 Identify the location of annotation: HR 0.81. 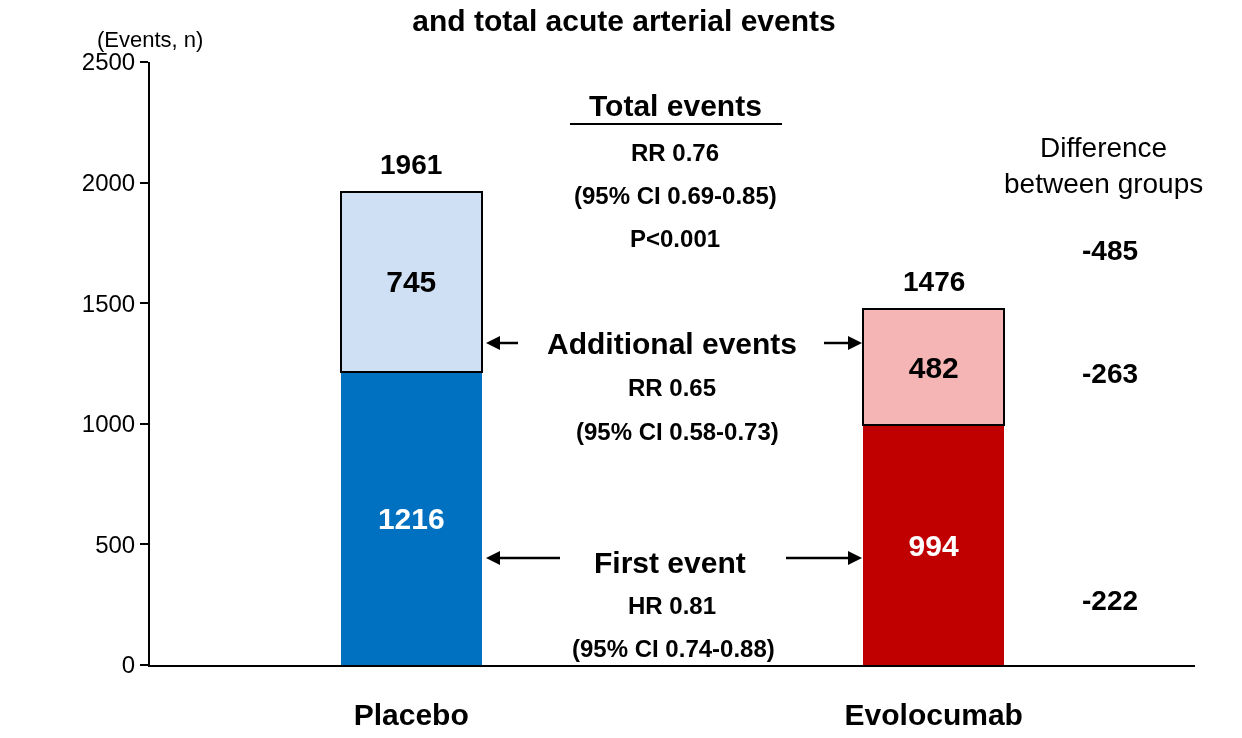
(672, 605).